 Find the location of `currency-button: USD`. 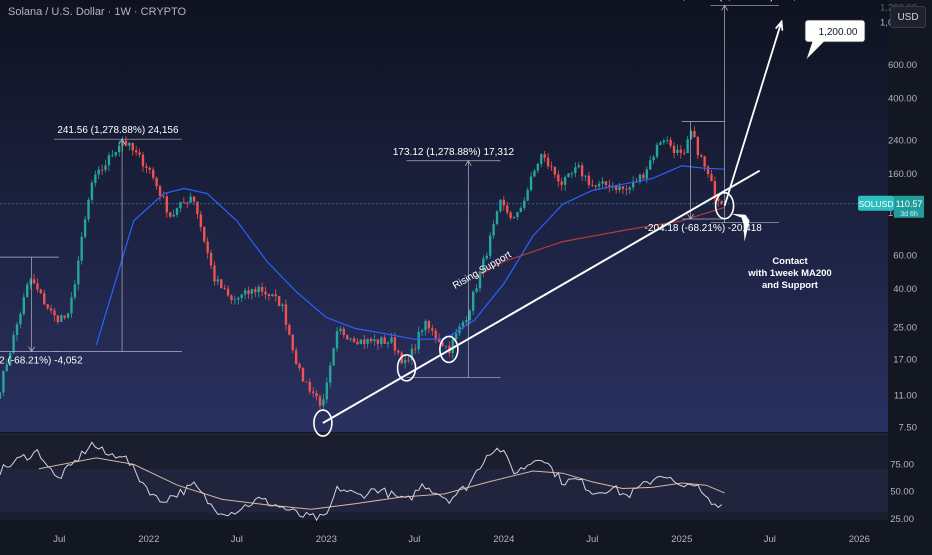

currency-button: USD is located at coordinates (908, 17).